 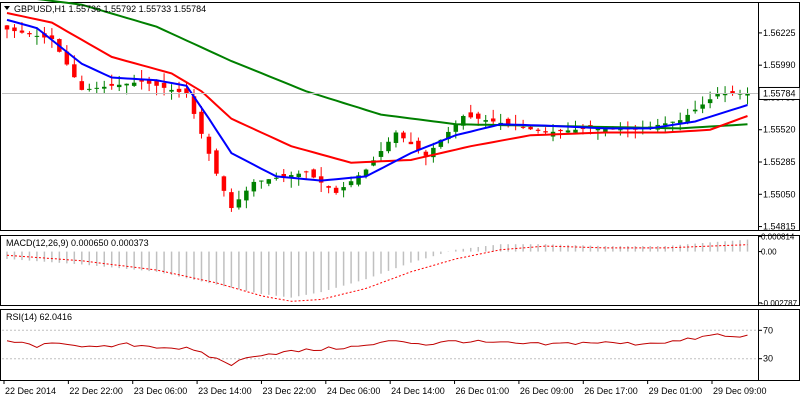 What do you see at coordinates (779, 93) in the screenshot?
I see `current-price-badge` at bounding box center [779, 93].